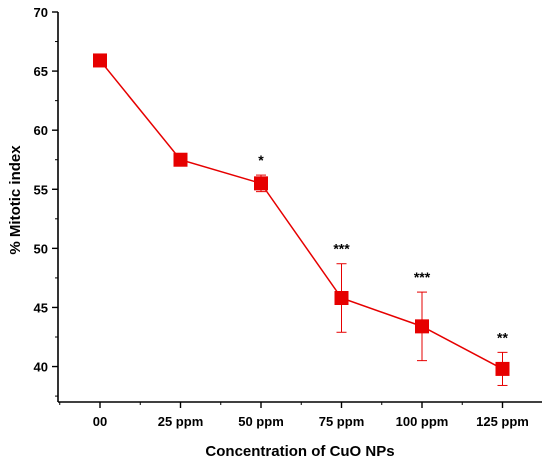 Image resolution: width=550 pixels, height=473 pixels. I want to click on y-tick-label: 55, so click(41, 189).